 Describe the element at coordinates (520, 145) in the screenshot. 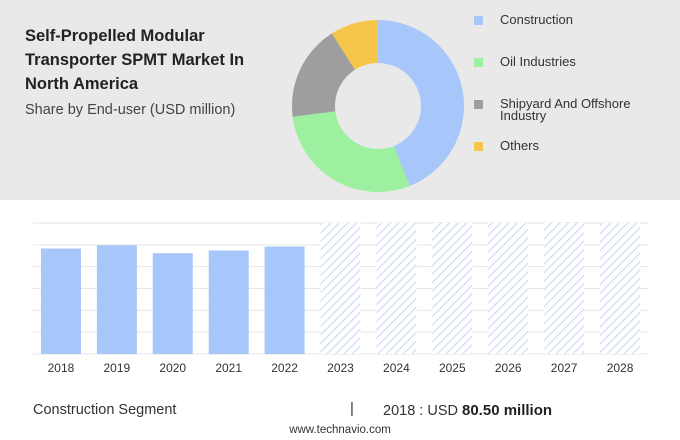

I see `legend-label: Others` at that location.